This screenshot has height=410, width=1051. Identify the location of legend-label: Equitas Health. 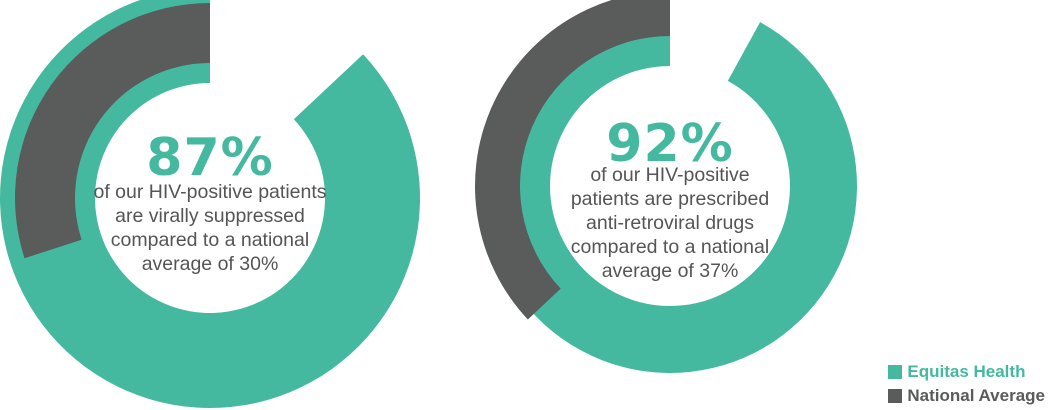
(966, 371).